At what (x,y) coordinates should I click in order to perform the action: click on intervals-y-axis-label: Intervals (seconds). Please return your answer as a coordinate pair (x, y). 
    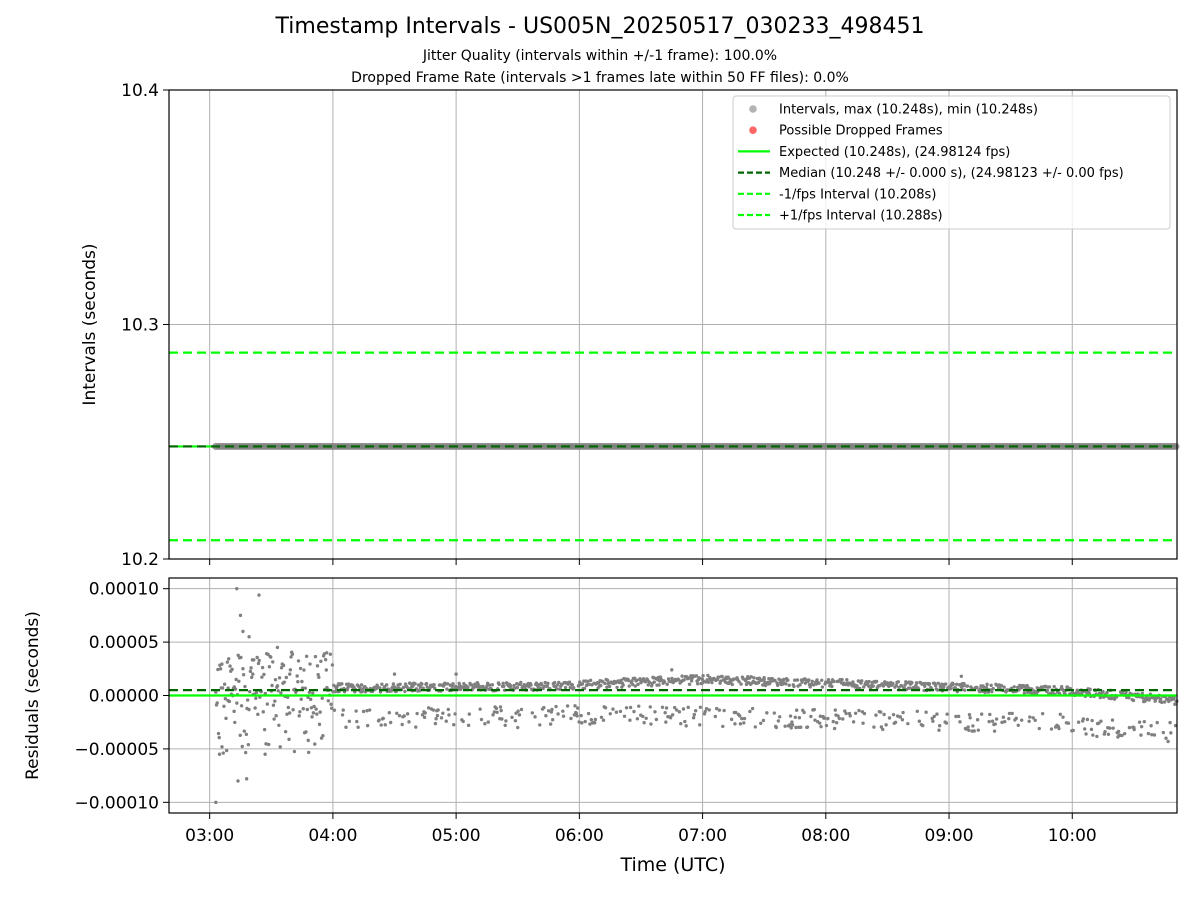
    Looking at the image, I should click on (90, 324).